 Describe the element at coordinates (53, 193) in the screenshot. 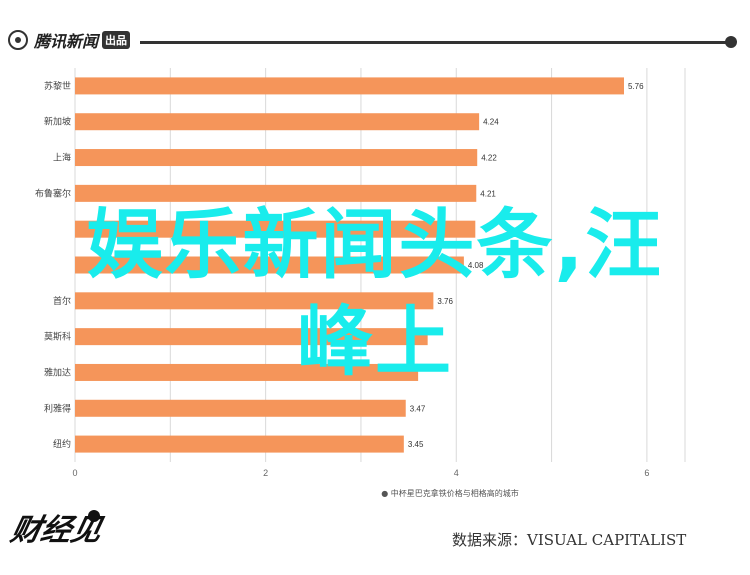

I see `category-label: 布鲁塞尔` at that location.